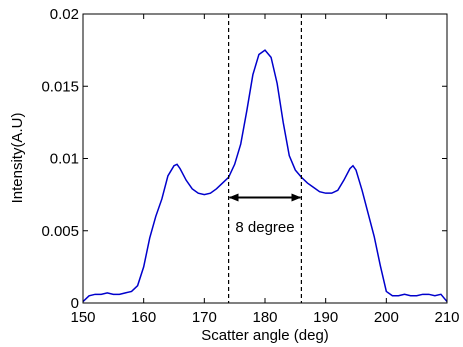 This screenshot has width=463, height=347. I want to click on x-tick-label: 190, so click(325, 317).